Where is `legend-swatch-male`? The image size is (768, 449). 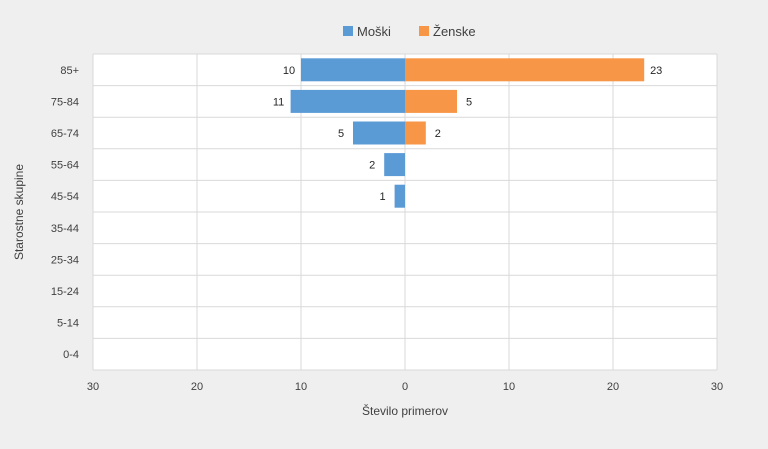 legend-swatch-male is located at coordinates (348, 31).